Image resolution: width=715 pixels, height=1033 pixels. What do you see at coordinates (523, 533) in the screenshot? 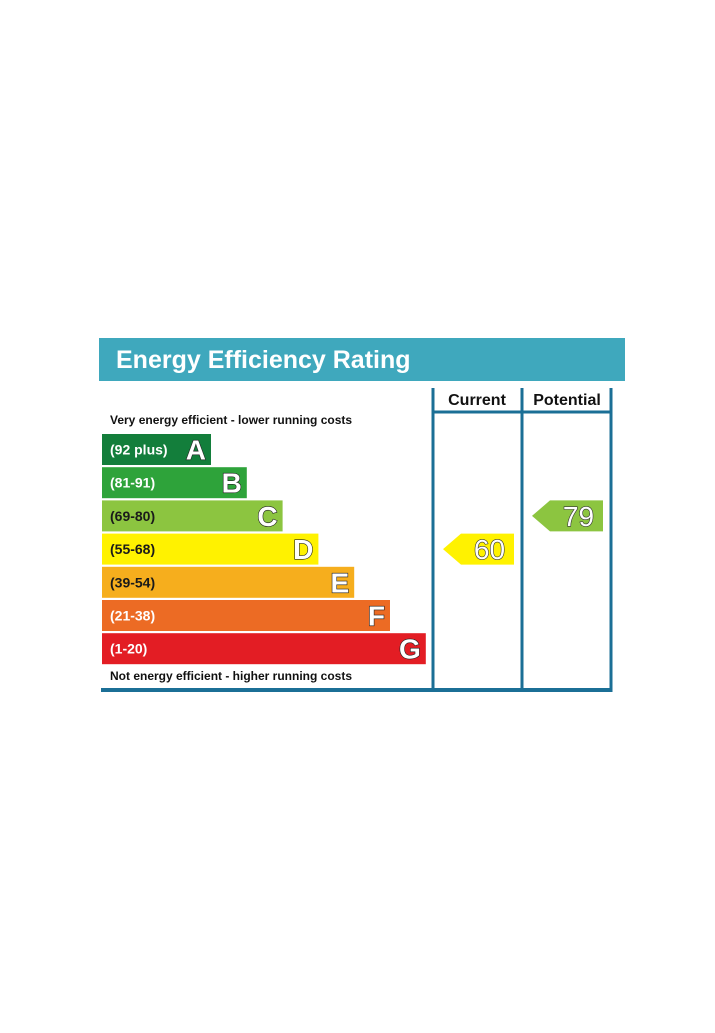
I see `rating-arrows: 60 79` at bounding box center [523, 533].